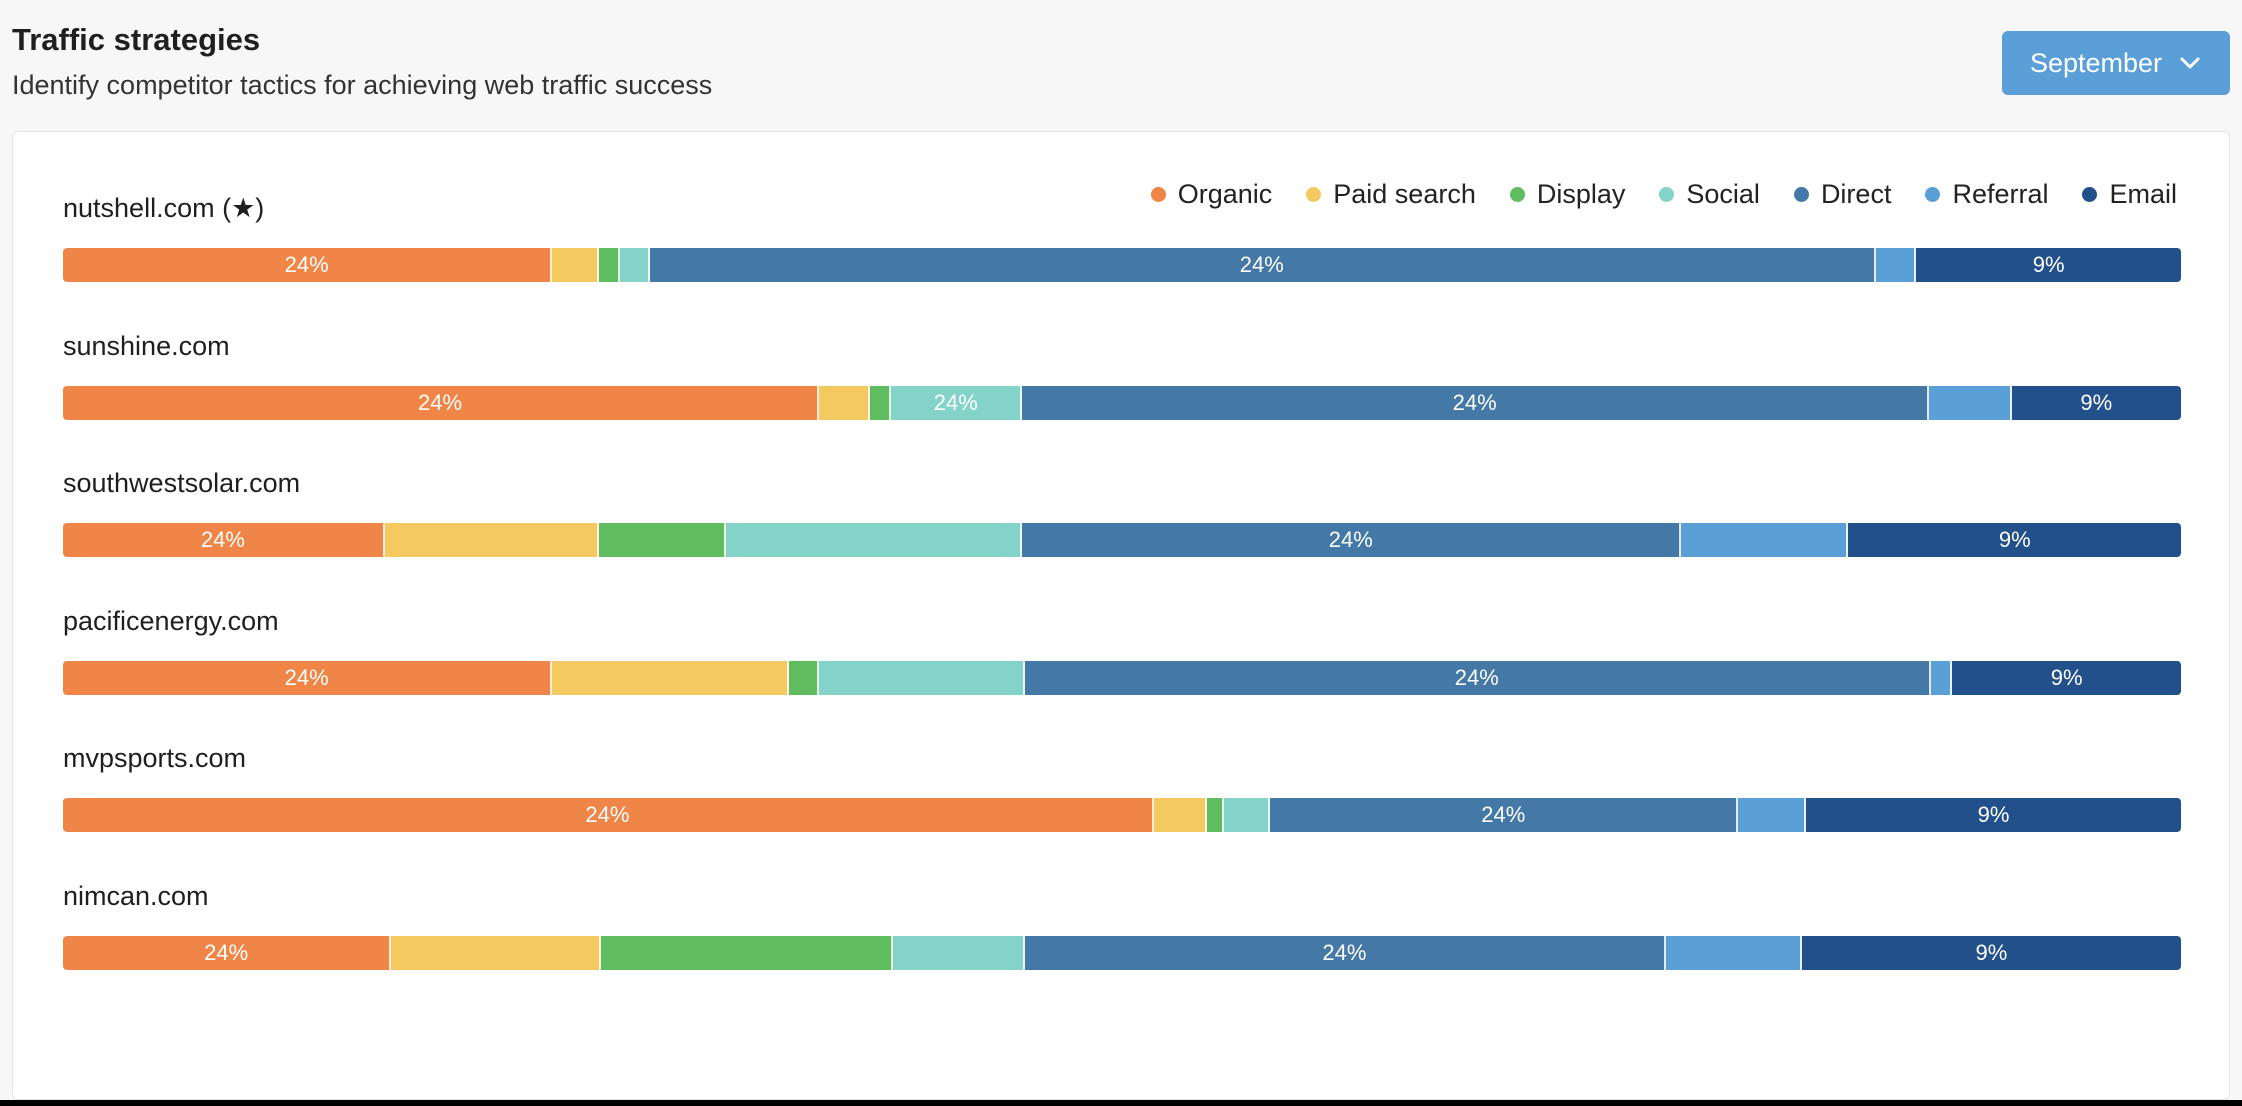 The width and height of the screenshot is (2242, 1106). Describe the element at coordinates (136, 895) in the screenshot. I see `bar-category-label: nimcan.com` at that location.